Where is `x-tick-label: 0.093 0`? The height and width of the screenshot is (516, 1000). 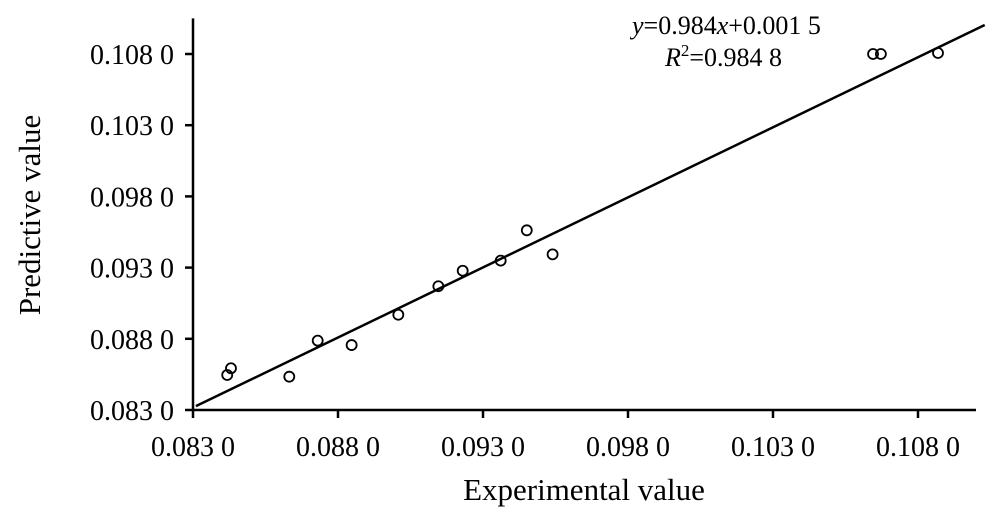 x-tick-label: 0.093 0 is located at coordinates (483, 447).